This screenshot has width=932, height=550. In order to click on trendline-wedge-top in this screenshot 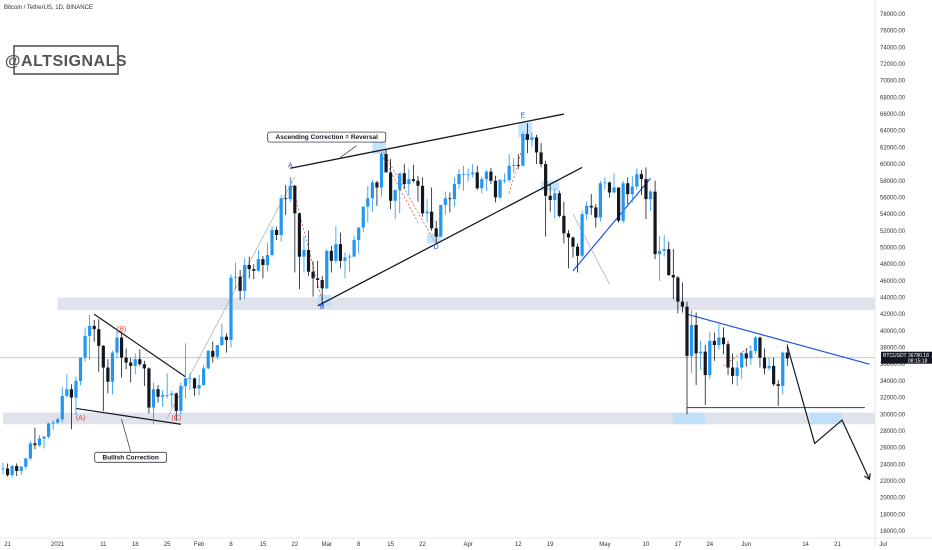, I will do `click(139, 345)`.